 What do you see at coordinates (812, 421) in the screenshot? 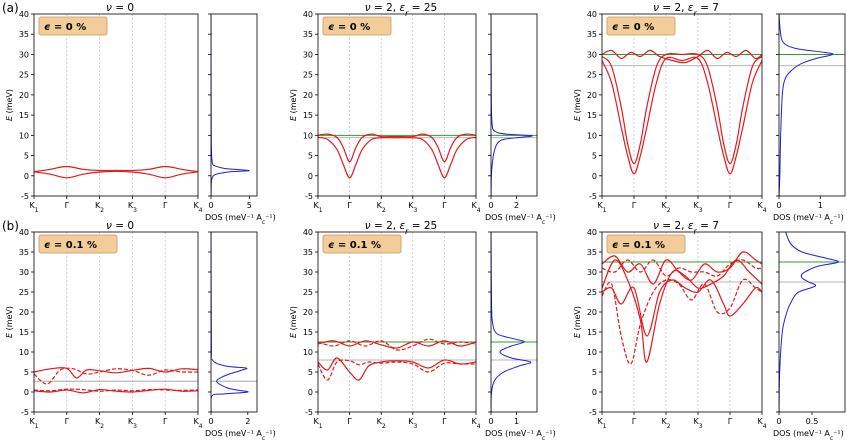
I see `dos-x-tick-label: 0.5` at bounding box center [812, 421].